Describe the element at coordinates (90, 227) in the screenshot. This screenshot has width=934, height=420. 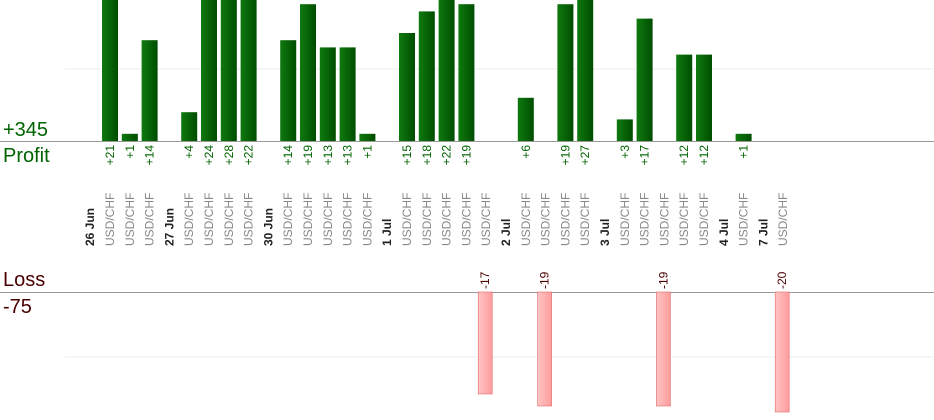
I see `date-label: 26 Jun` at that location.